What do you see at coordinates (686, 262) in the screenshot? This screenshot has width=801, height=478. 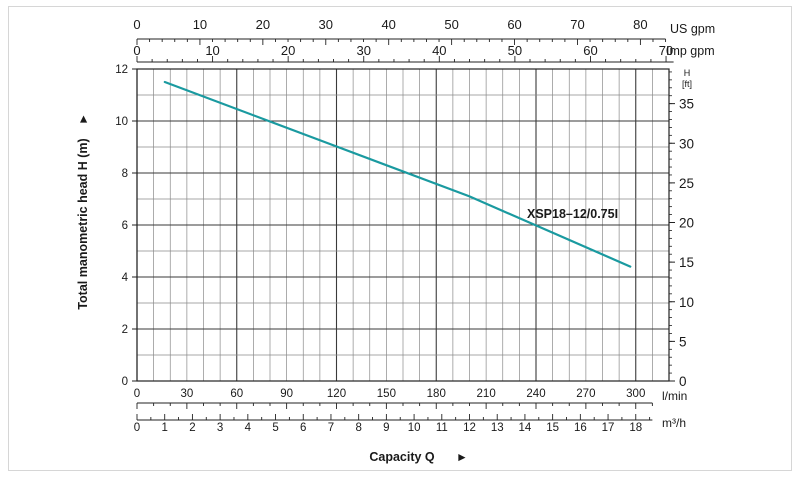 I see `y-tick-label-ft: 15` at bounding box center [686, 262].